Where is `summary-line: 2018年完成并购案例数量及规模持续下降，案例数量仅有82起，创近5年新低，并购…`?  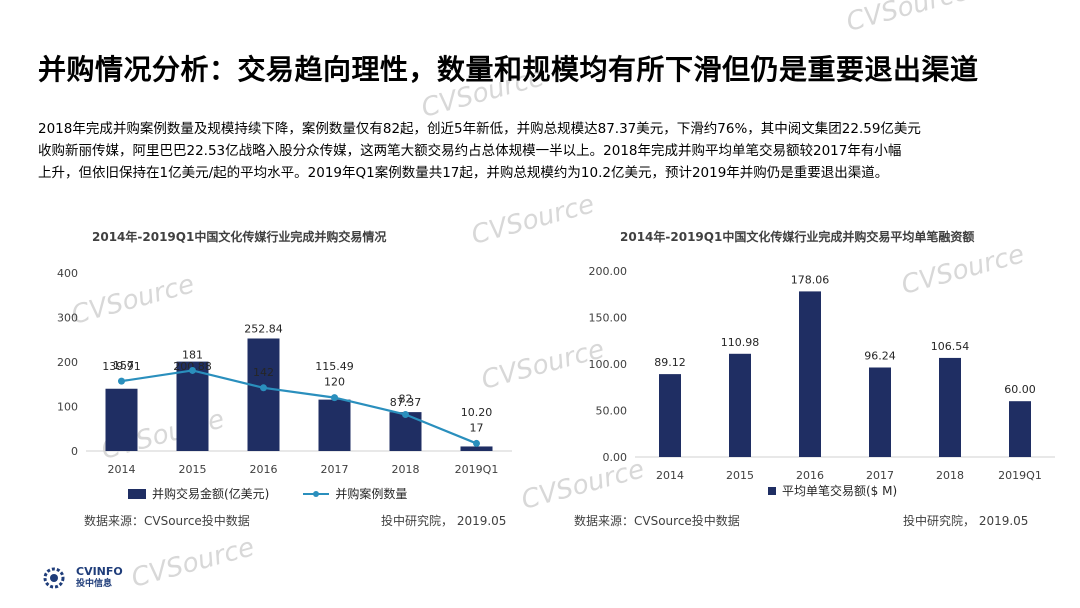 summary-line: 2018年完成并购案例数量及规模持续下降，案例数量仅有82起，创近5年新低，并购… is located at coordinates (479, 129).